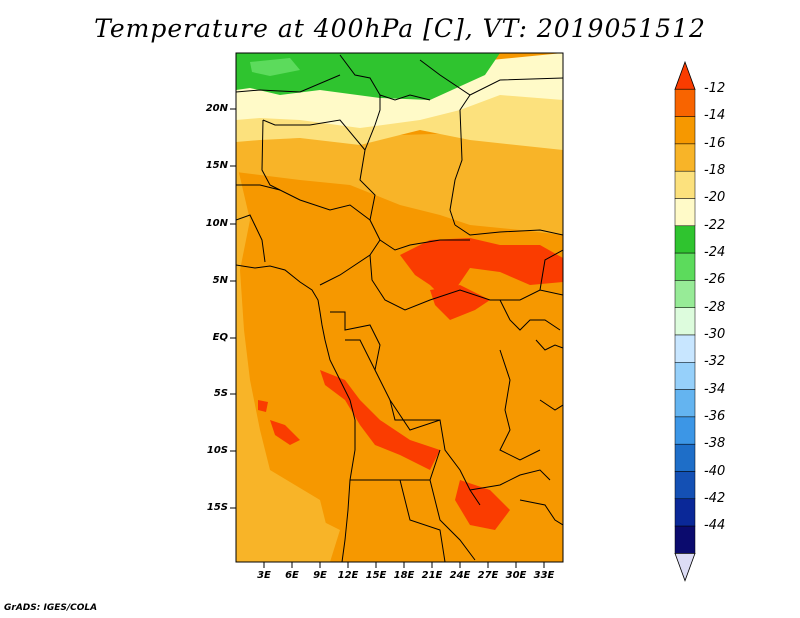 This screenshot has height=618, width=800. I want to click on colorbar-label: -44, so click(715, 525).